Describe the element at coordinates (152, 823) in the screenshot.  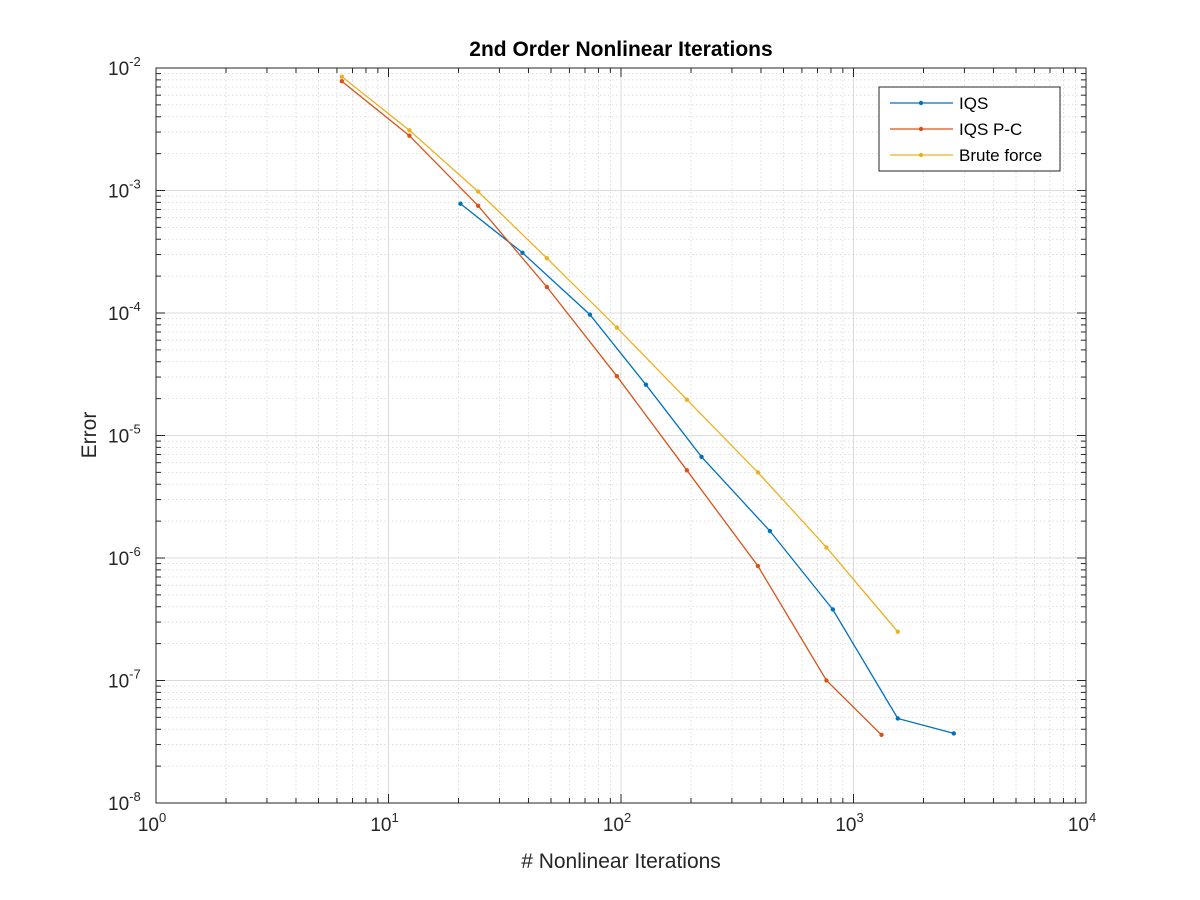
I see `x-tick-label: 10⁰` at that location.